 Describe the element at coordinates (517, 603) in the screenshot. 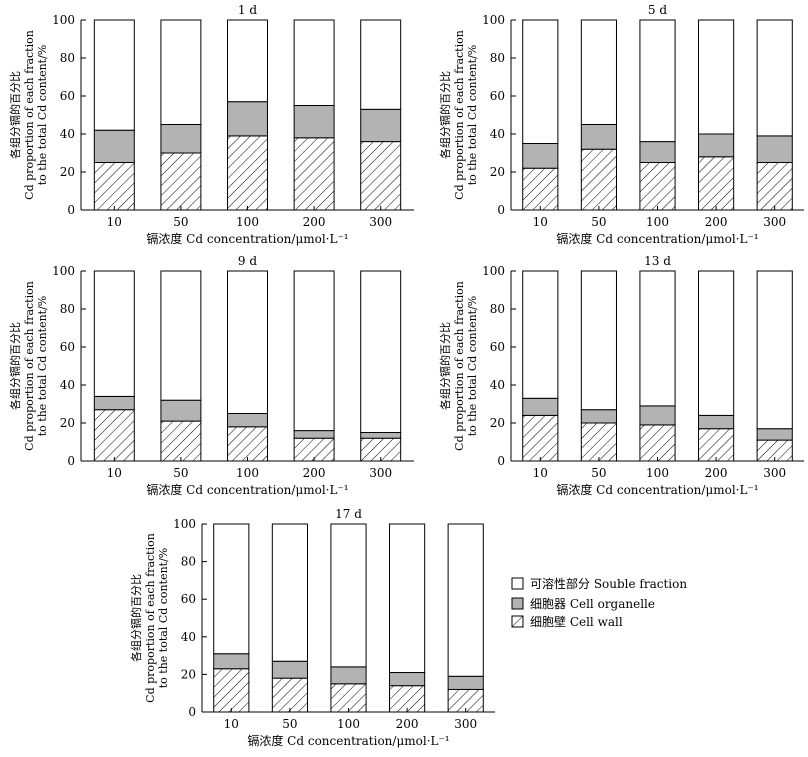

I see `legend-swatch-organelle` at that location.